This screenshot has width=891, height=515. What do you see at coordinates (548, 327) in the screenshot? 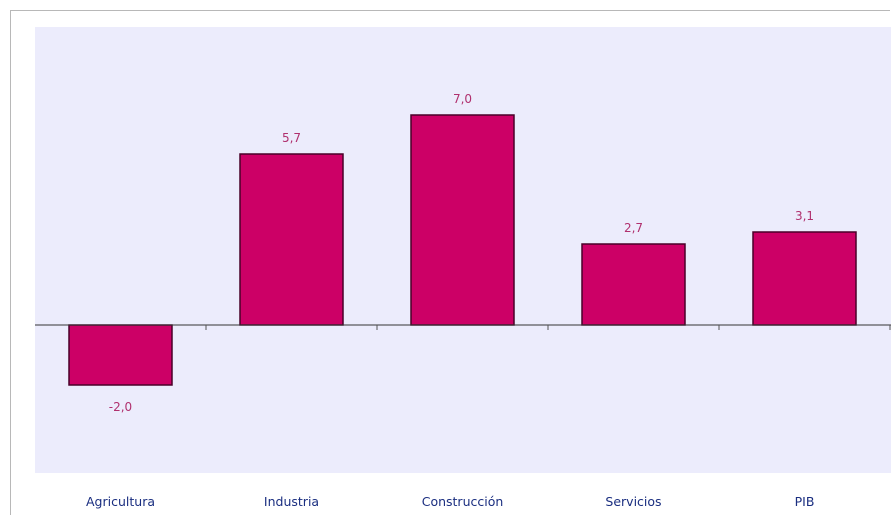
I see `x-axis-ticks` at bounding box center [548, 327].